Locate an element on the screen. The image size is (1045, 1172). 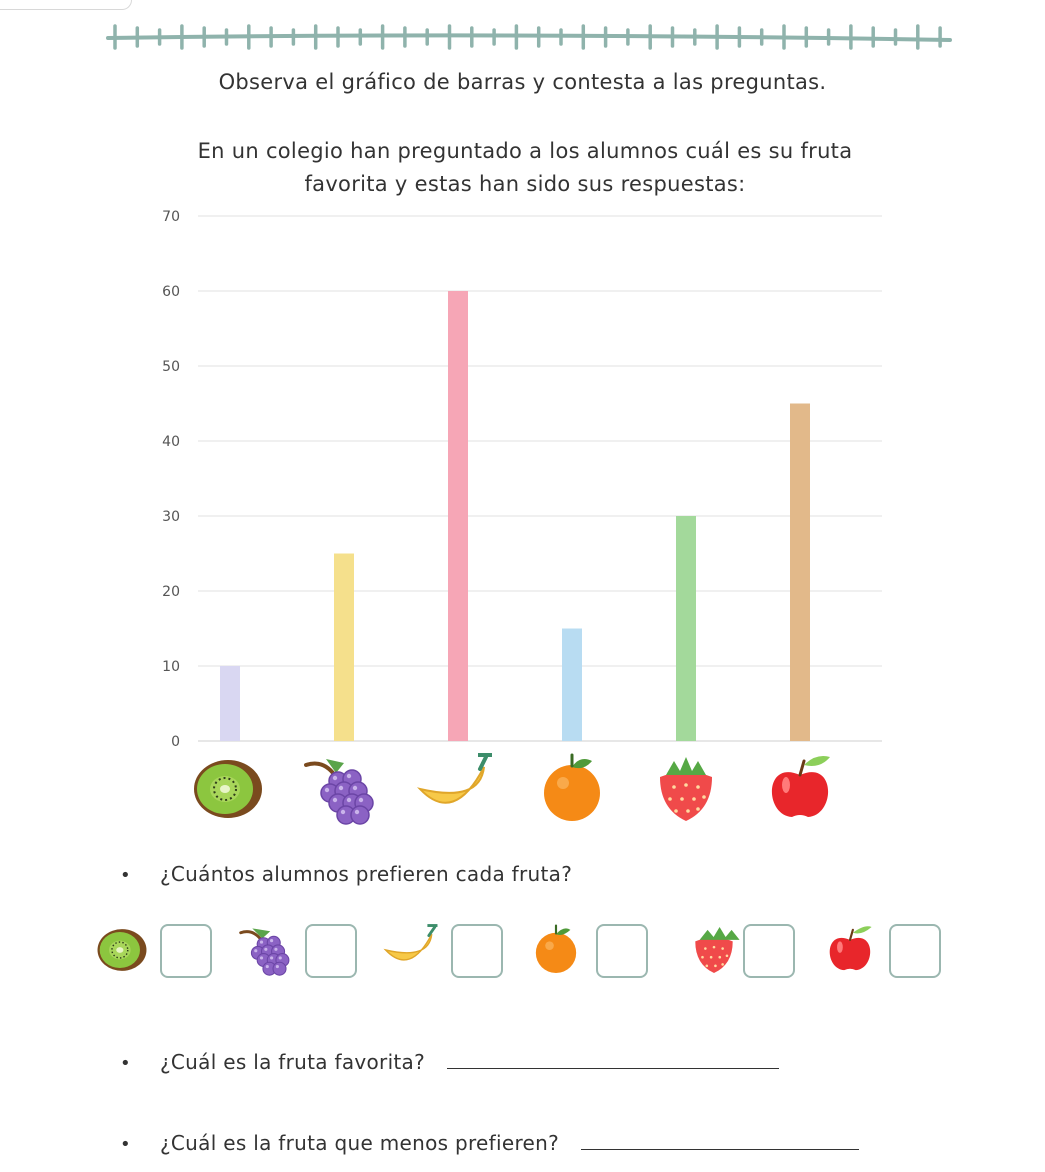
y-tick-label: 50 is located at coordinates (171, 367).